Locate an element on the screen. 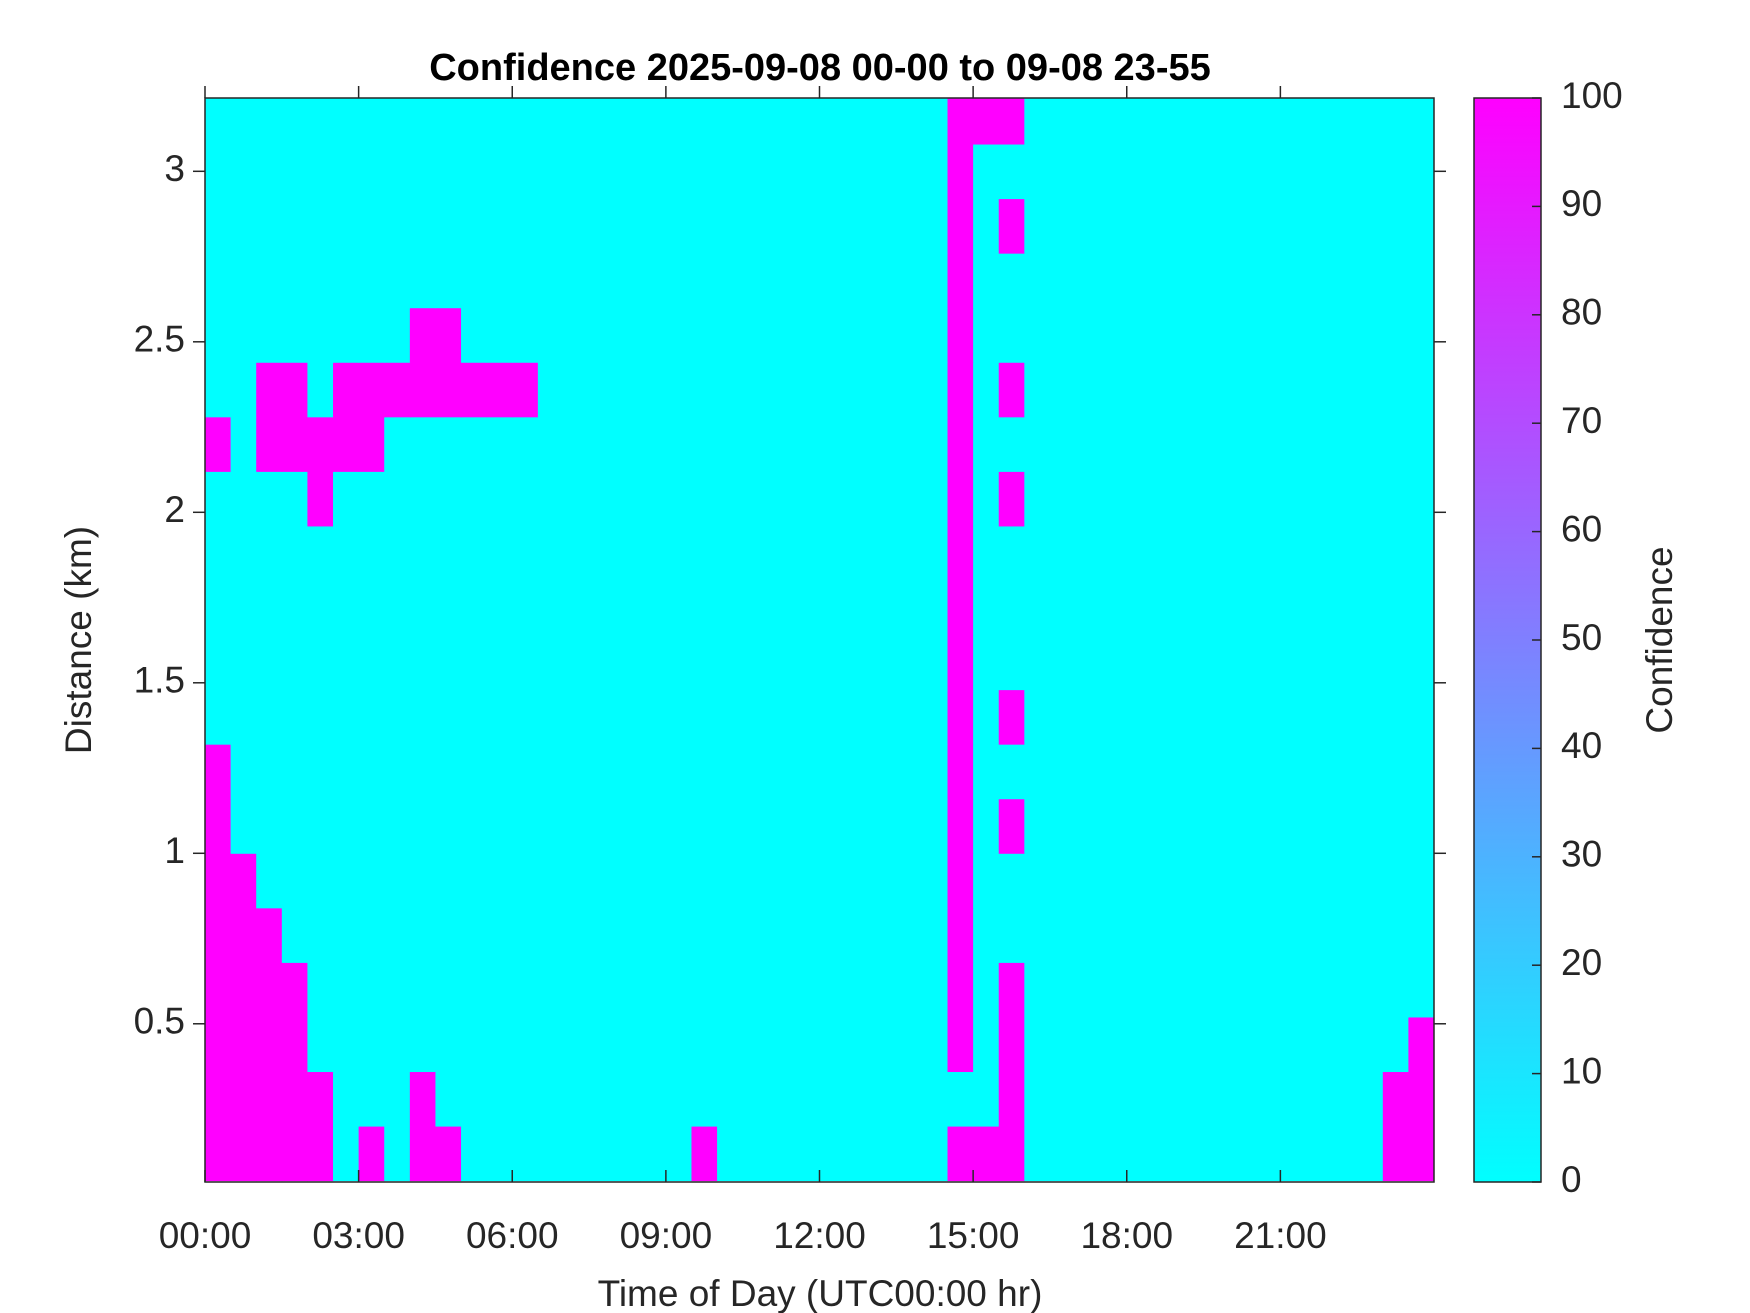 This screenshot has width=1750, height=1313. y-axis-label: Distance (km) is located at coordinates (78, 640).